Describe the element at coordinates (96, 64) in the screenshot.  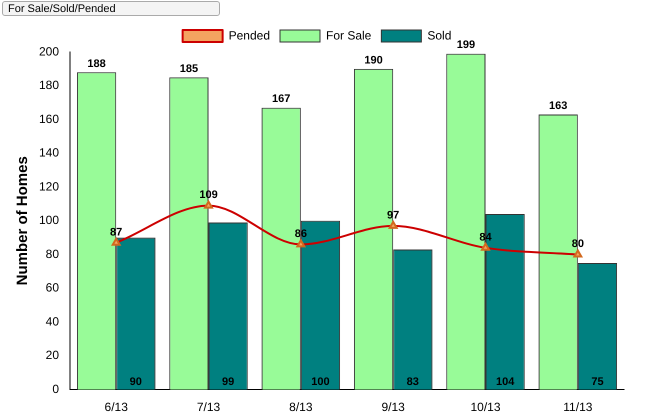
I see `data-label: 188` at that location.